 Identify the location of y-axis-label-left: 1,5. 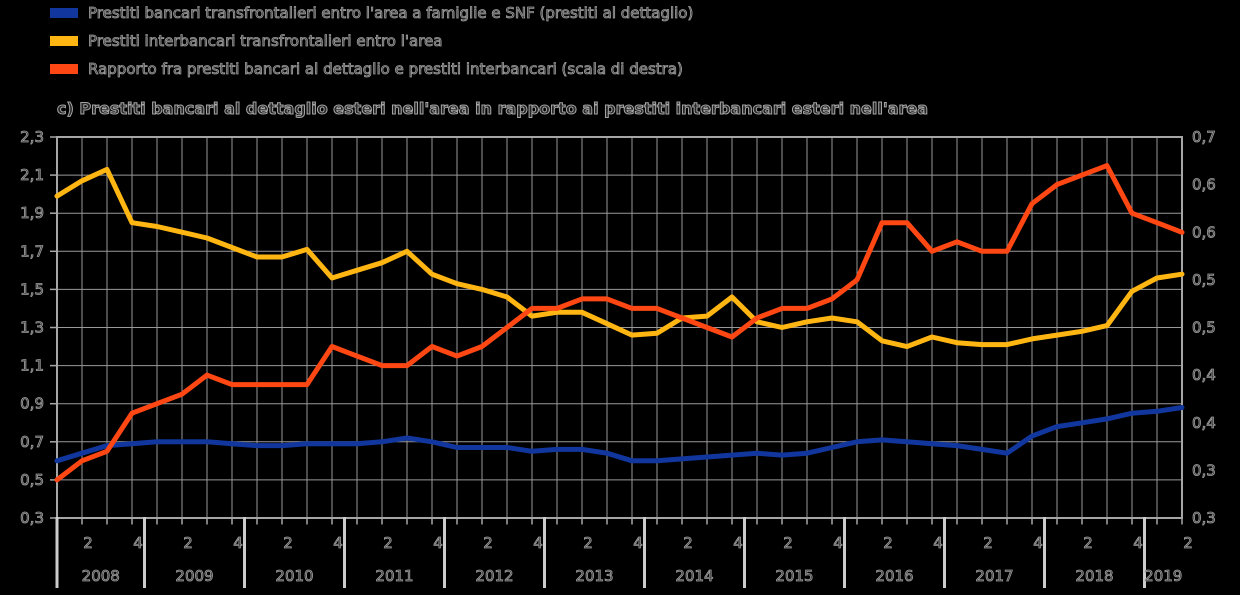
(32, 289).